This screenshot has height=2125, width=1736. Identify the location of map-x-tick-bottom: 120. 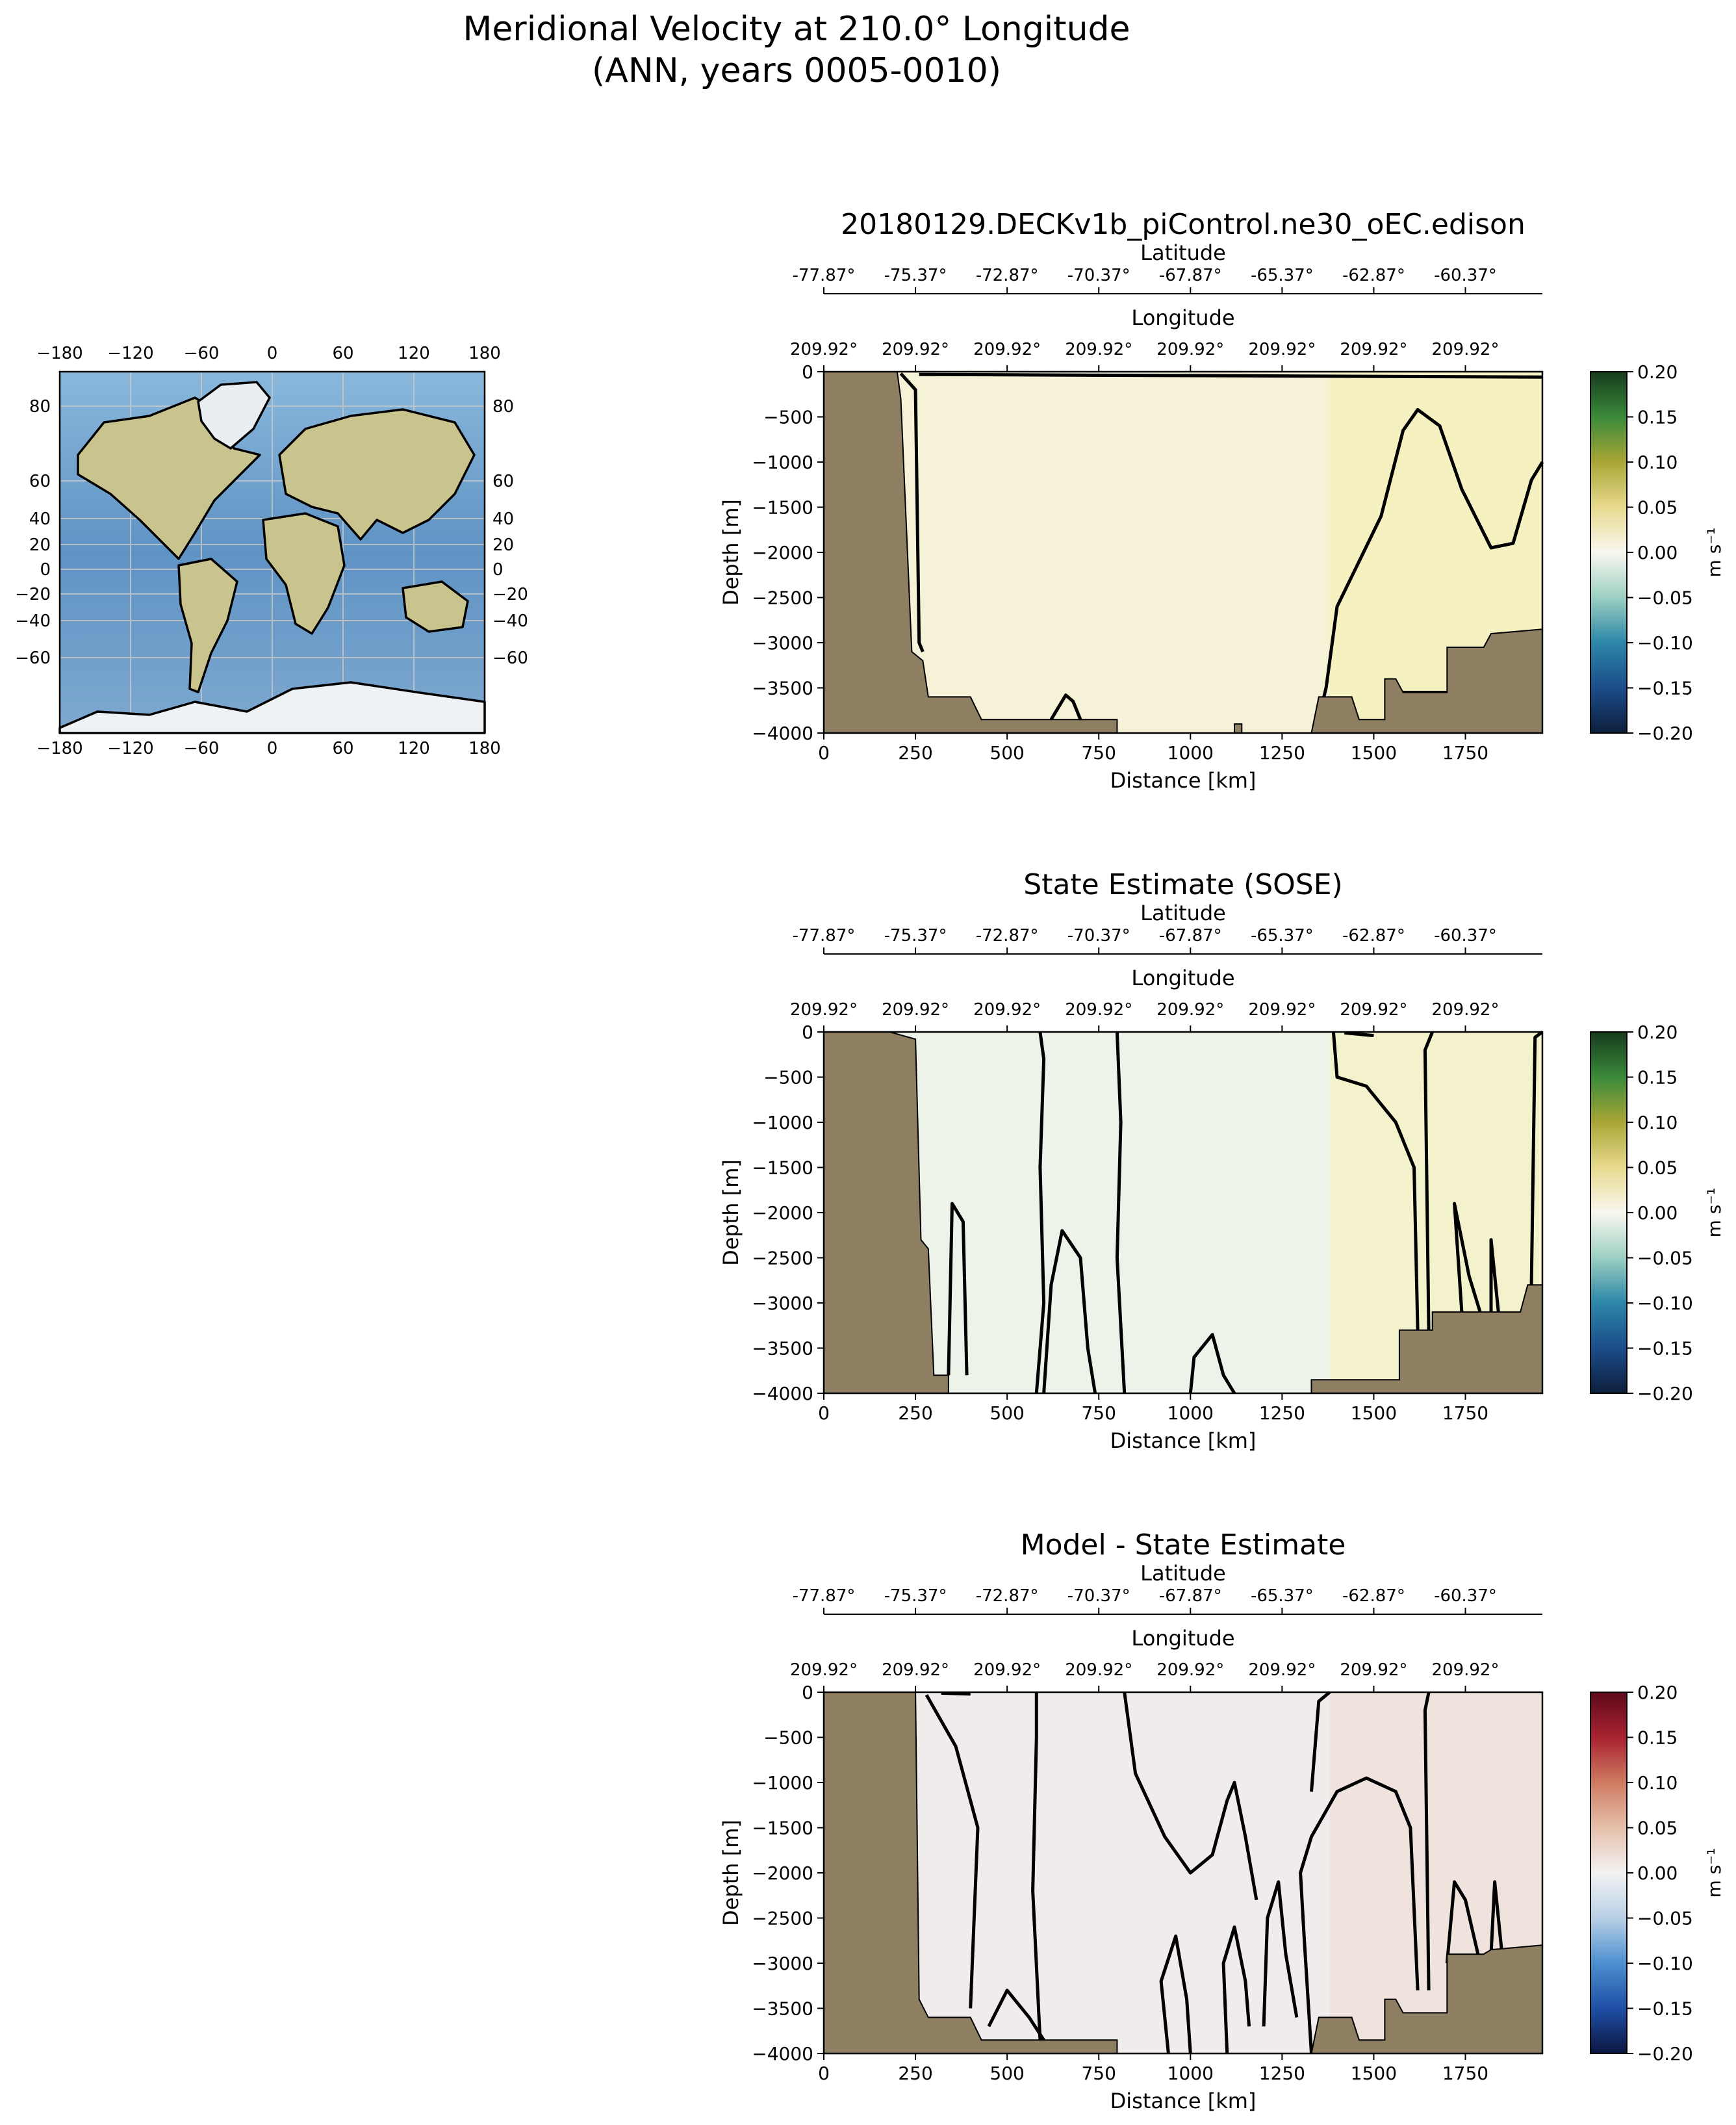
(414, 748).